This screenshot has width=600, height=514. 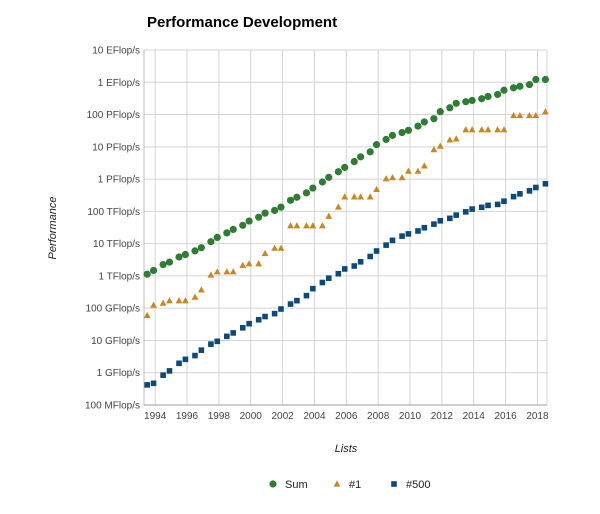 I want to click on y-axis-title: Performance, so click(x=53, y=228).